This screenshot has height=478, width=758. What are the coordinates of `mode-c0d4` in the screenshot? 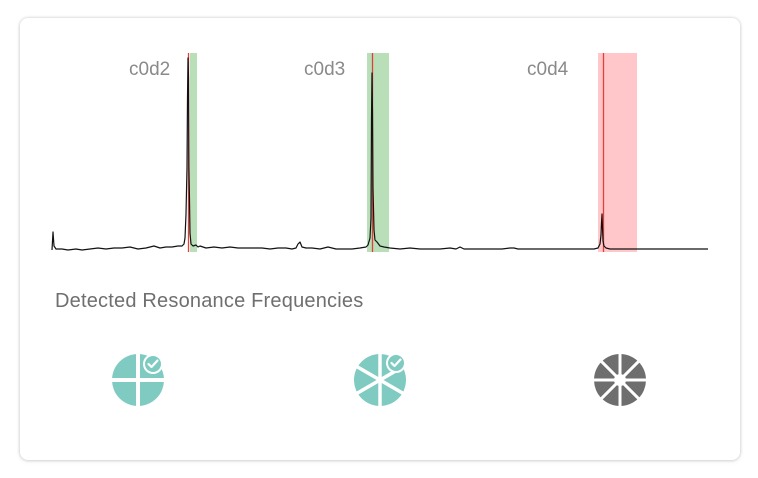 It's located at (620, 378).